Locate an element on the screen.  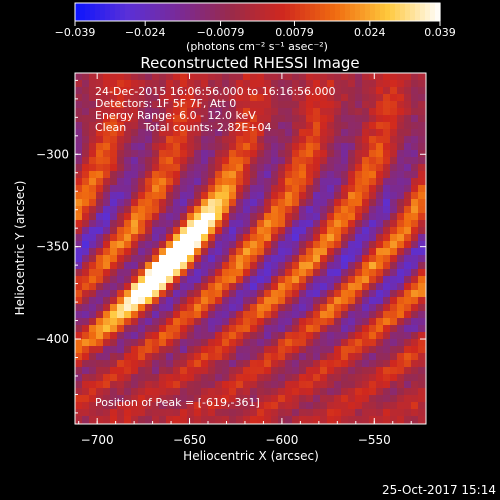
colorbar-tick-label: −0.024 is located at coordinates (145, 32).